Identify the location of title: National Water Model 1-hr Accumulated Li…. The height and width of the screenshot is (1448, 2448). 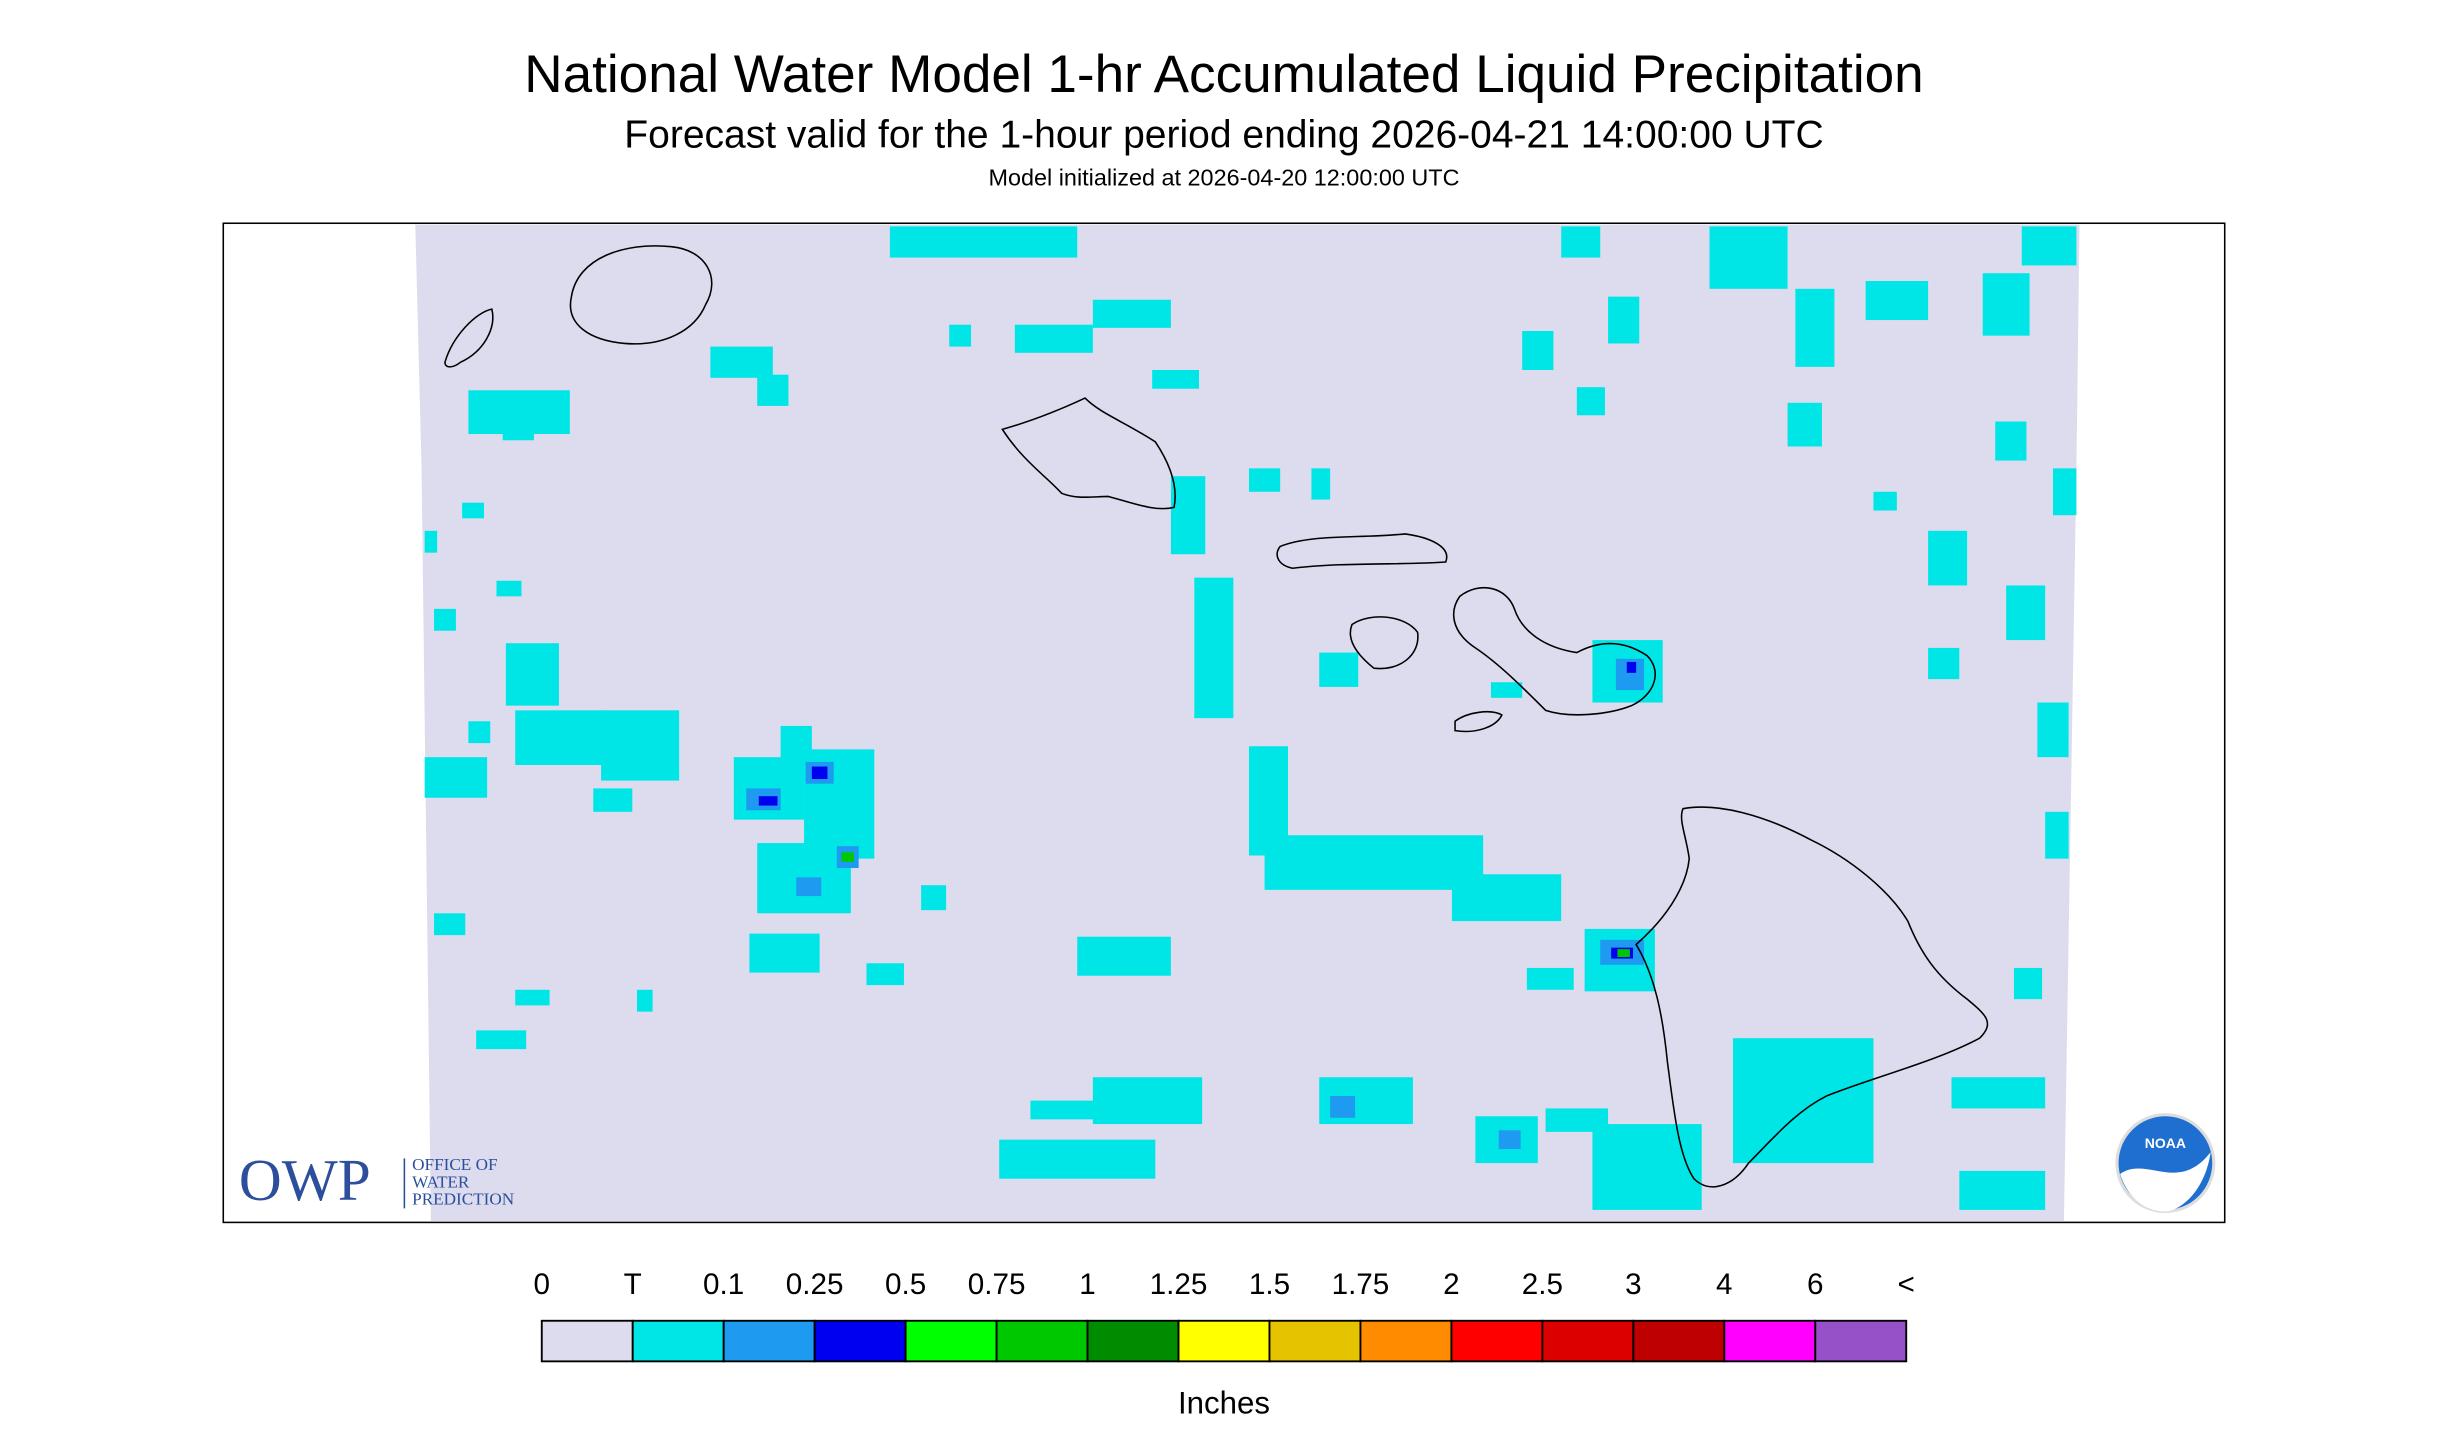
(1223, 74).